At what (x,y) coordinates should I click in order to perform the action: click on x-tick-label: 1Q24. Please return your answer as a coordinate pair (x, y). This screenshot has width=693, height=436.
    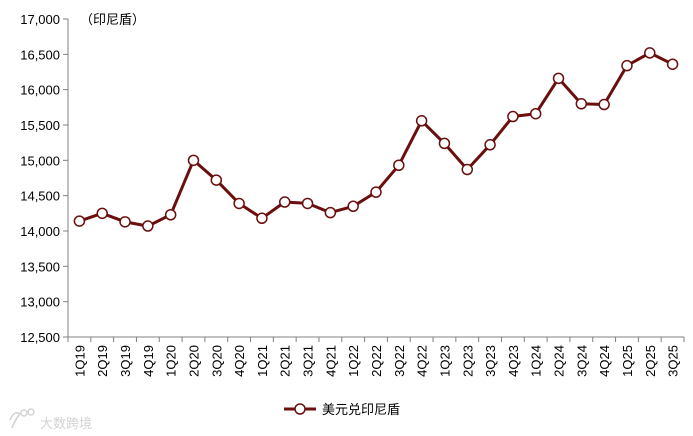
    Looking at the image, I should click on (536, 361).